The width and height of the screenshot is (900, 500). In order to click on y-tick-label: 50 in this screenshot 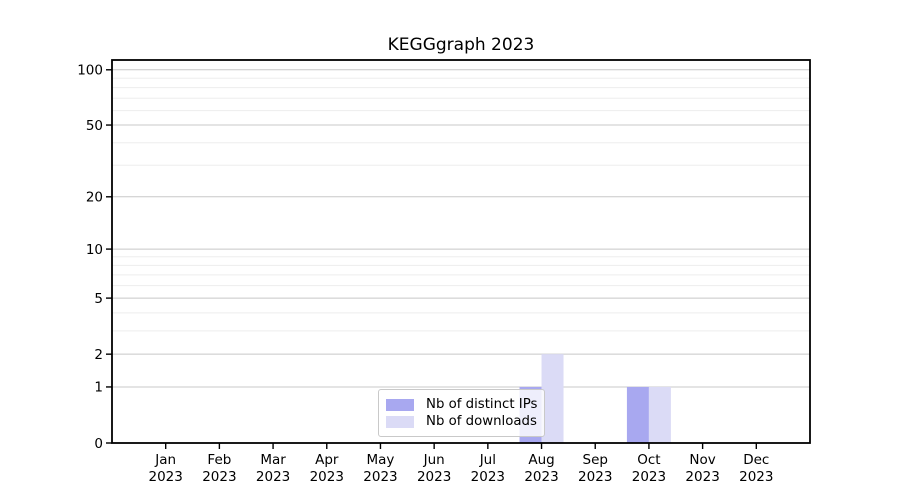, I will do `click(94, 126)`.